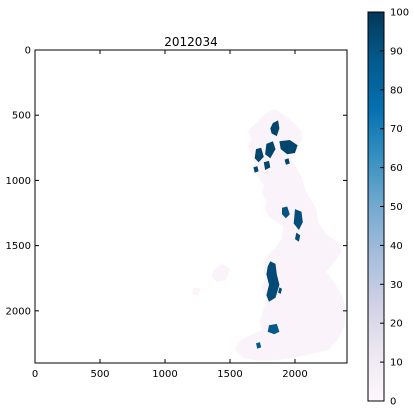  Describe the element at coordinates (396, 51) in the screenshot. I see `colorbar-tick-label: 90` at that location.